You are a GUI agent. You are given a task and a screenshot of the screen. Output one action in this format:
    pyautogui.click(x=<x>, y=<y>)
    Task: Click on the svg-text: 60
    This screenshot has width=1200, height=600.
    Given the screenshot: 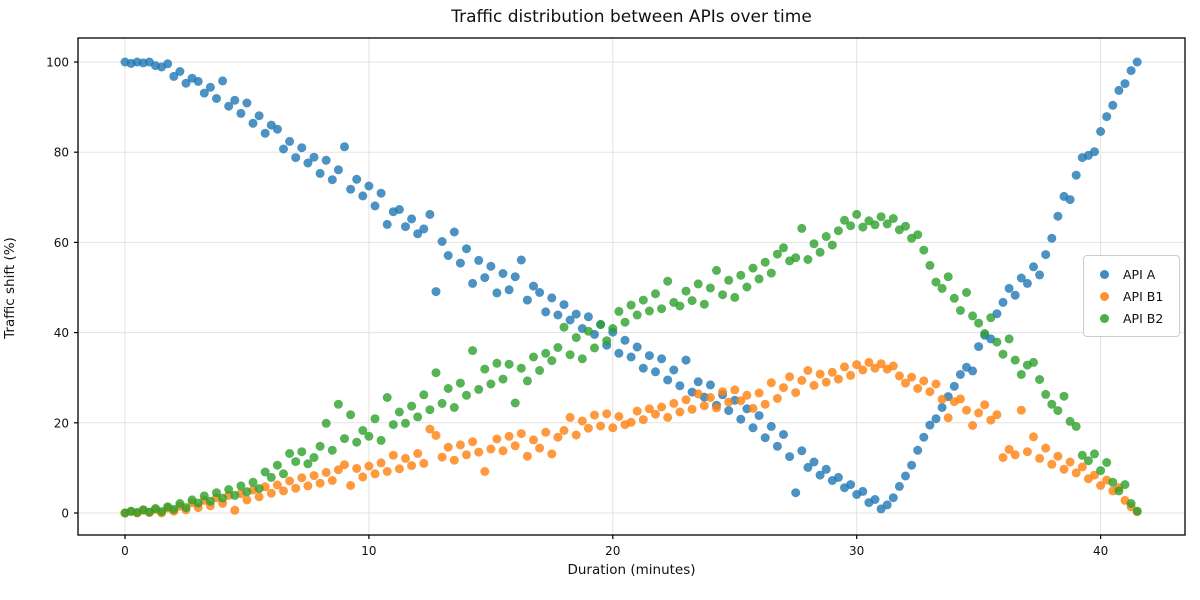 What is the action you would take?
    pyautogui.click(x=61, y=243)
    